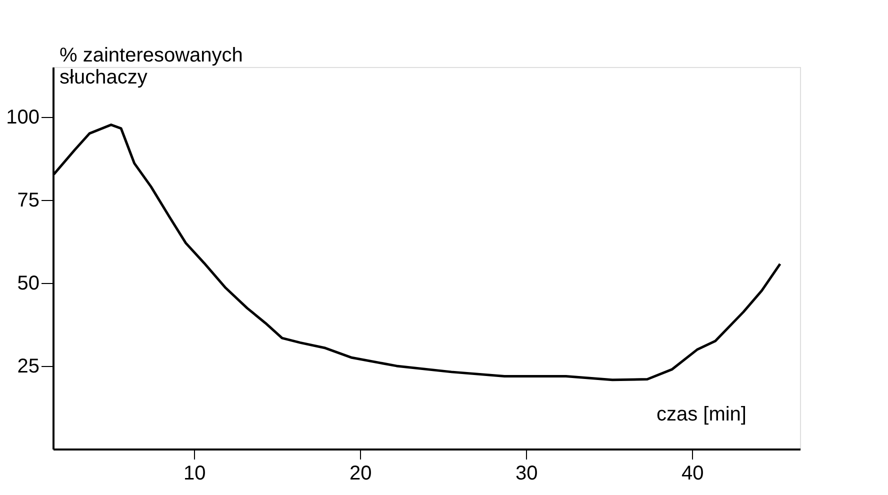  What do you see at coordinates (28, 283) in the screenshot?
I see `y-tick-label: 50` at bounding box center [28, 283].